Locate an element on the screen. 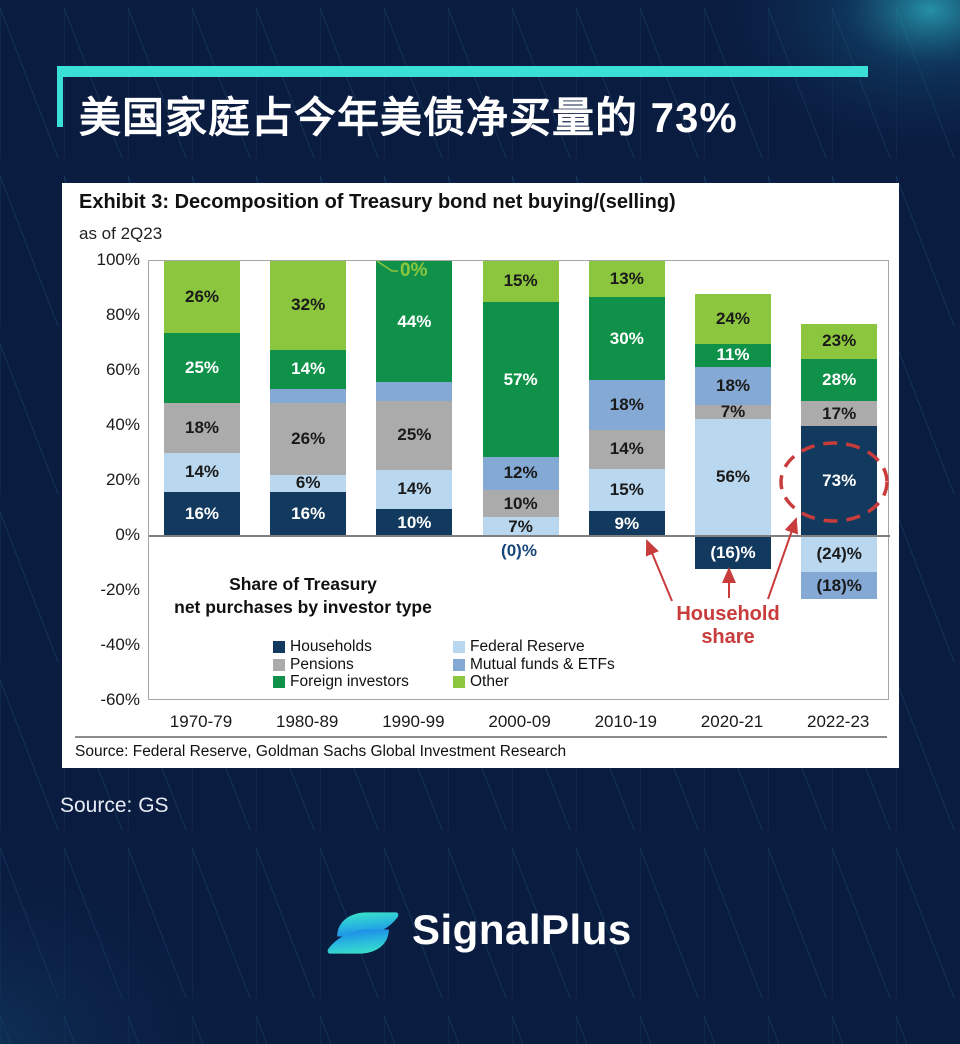 Image resolution: width=960 pixels, height=1044 pixels. bar-segment-label: 7% is located at coordinates (520, 526).